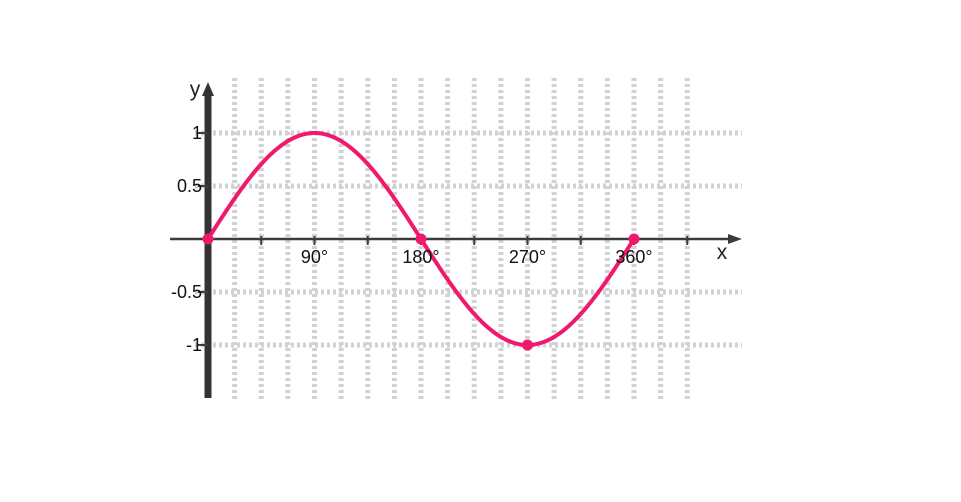 The image size is (961, 502). Describe the element at coordinates (208, 89) in the screenshot. I see `y-axis-arrow-icon` at that location.